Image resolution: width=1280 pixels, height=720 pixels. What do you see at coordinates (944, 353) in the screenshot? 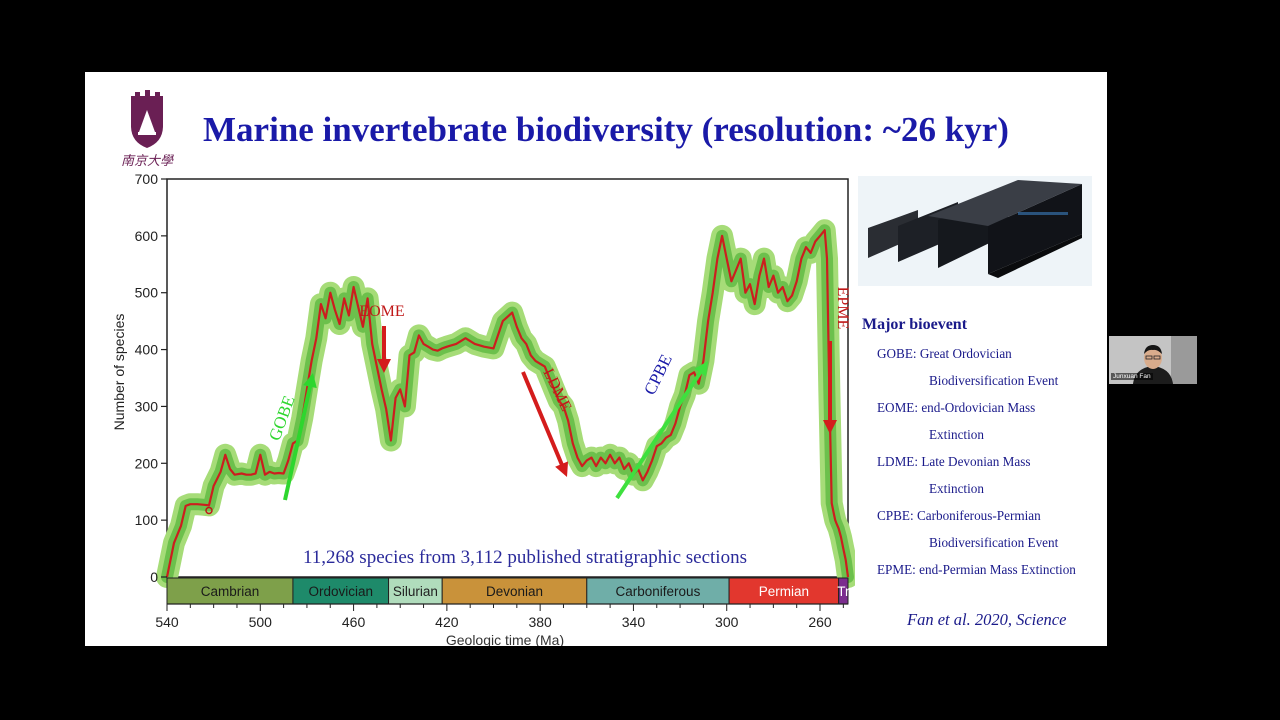
I see `legend-item-line1: GOBE: Great Ordovician` at bounding box center [944, 353].